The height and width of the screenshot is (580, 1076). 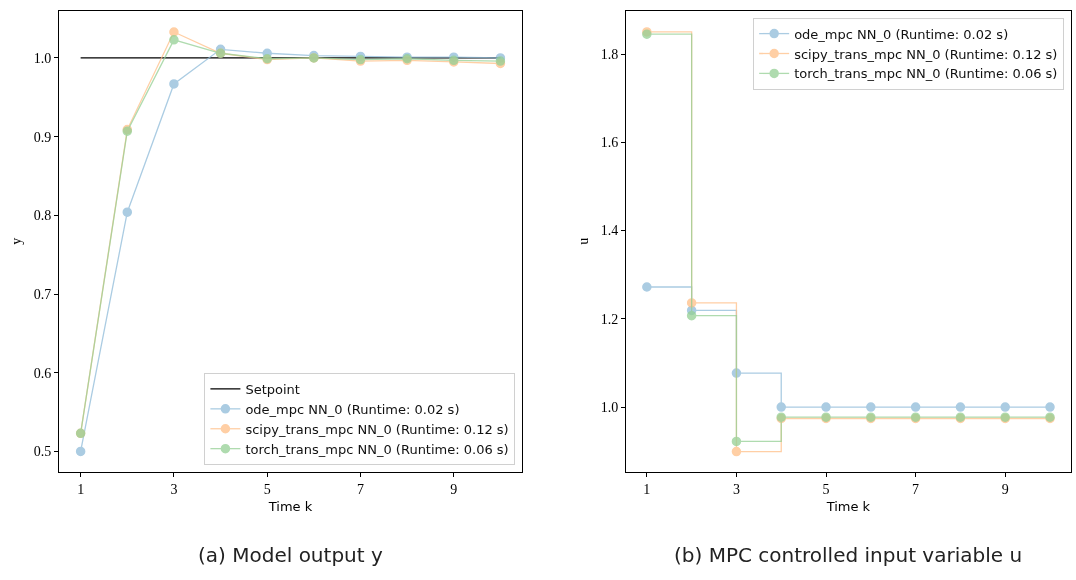 I want to click on y-tick-label: 0.9, so click(x=42, y=137).